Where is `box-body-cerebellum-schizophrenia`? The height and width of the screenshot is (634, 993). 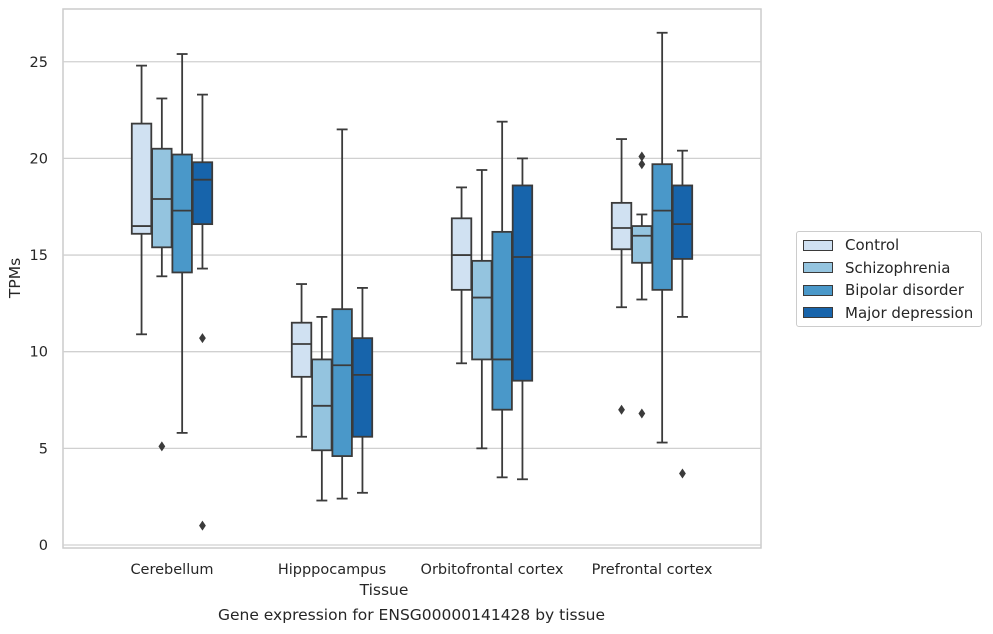 box-body-cerebellum-schizophrenia is located at coordinates (162, 198).